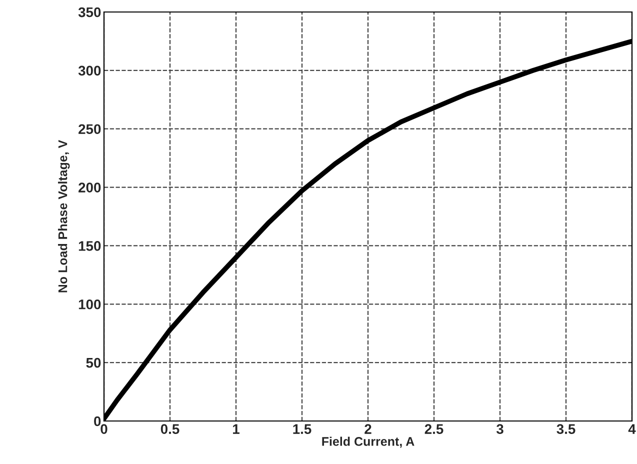 The image size is (637, 464). I want to click on x-tick-label: 0.5, so click(170, 429).